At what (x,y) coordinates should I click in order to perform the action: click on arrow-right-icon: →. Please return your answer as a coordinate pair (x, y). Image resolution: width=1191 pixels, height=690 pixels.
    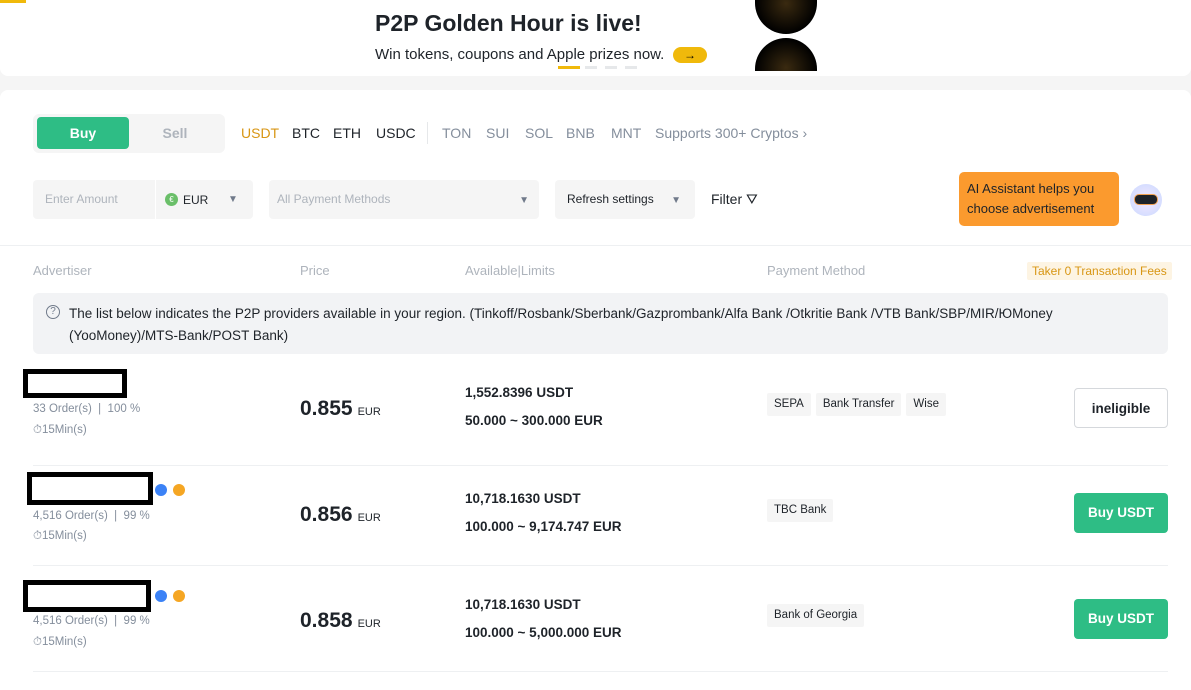
    Looking at the image, I should click on (690, 55).